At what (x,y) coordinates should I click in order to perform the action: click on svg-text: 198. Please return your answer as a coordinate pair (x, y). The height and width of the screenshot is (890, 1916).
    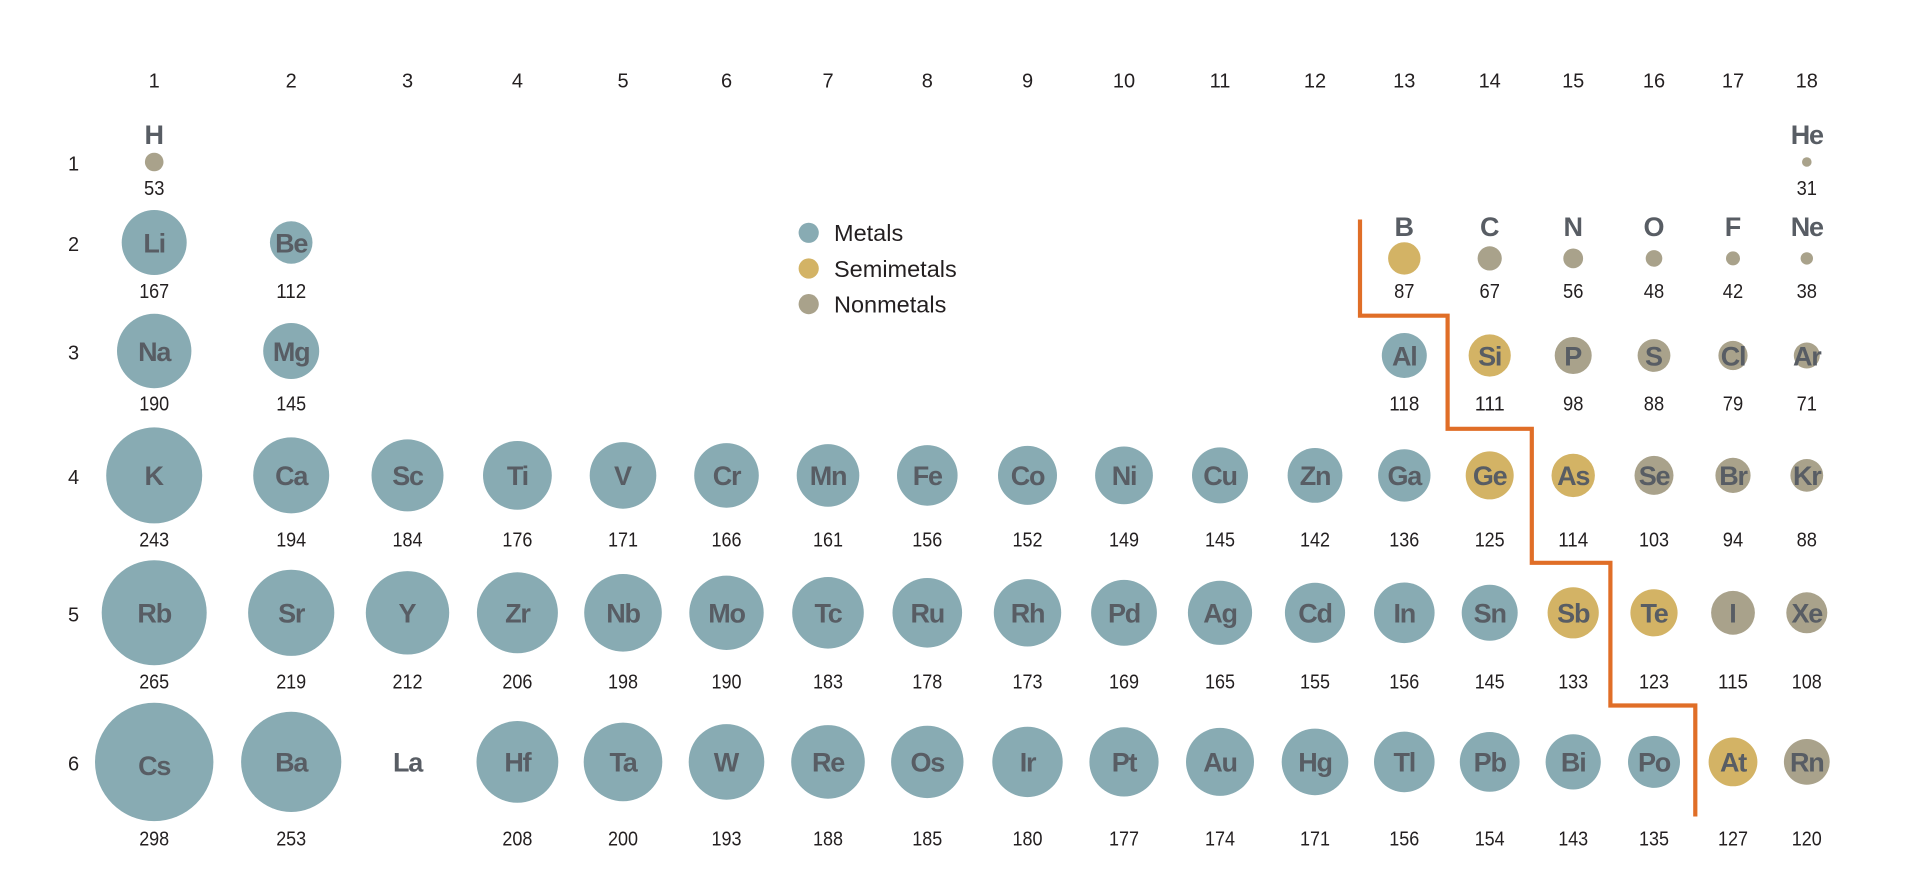
    Looking at the image, I should click on (623, 682).